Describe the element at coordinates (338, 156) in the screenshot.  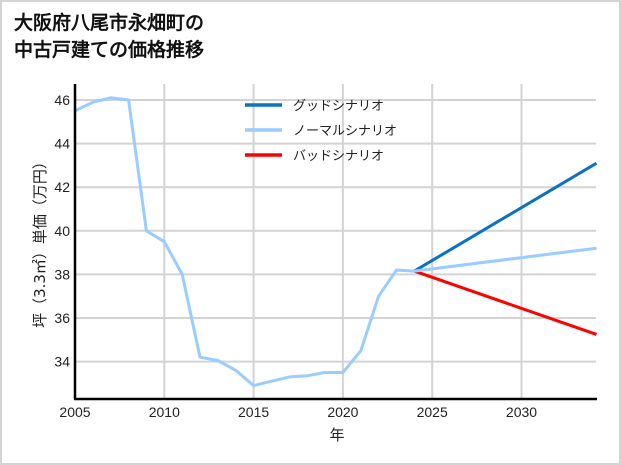
I see `legend-label: バッドシナリオ` at that location.